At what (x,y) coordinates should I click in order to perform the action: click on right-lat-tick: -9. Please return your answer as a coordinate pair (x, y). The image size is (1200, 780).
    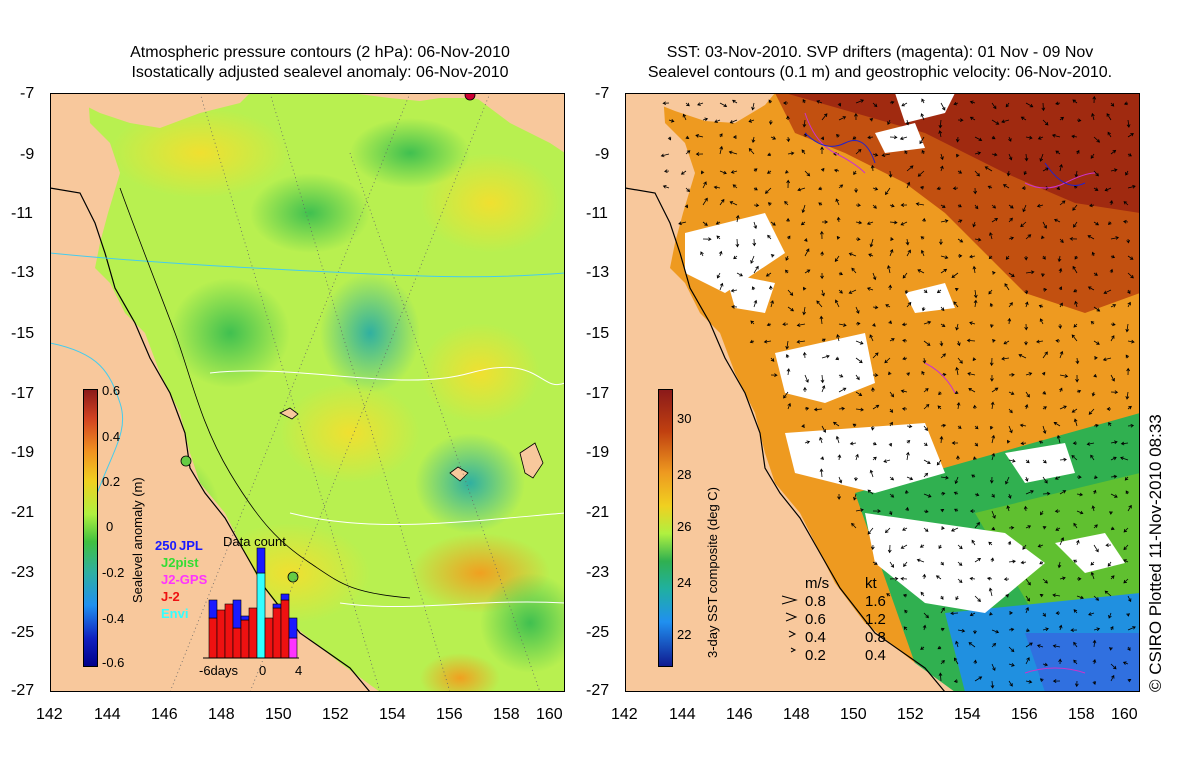
    Looking at the image, I should click on (602, 154).